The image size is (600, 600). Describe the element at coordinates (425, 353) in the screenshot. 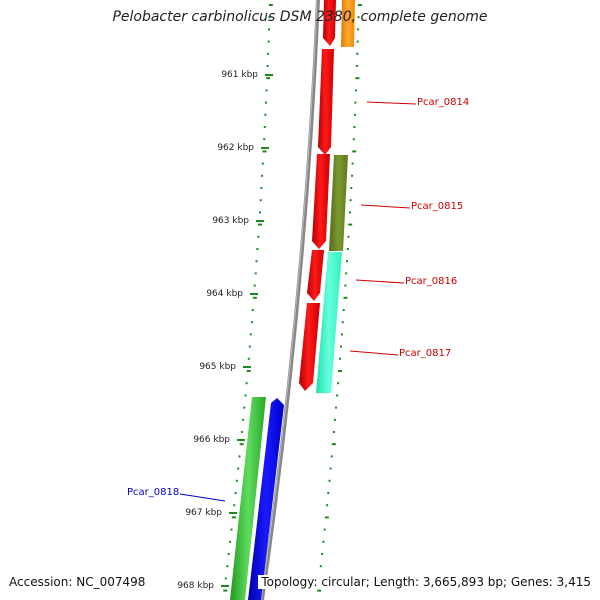

I see `gene-label-pcar-0817: Pcar_0817` at that location.